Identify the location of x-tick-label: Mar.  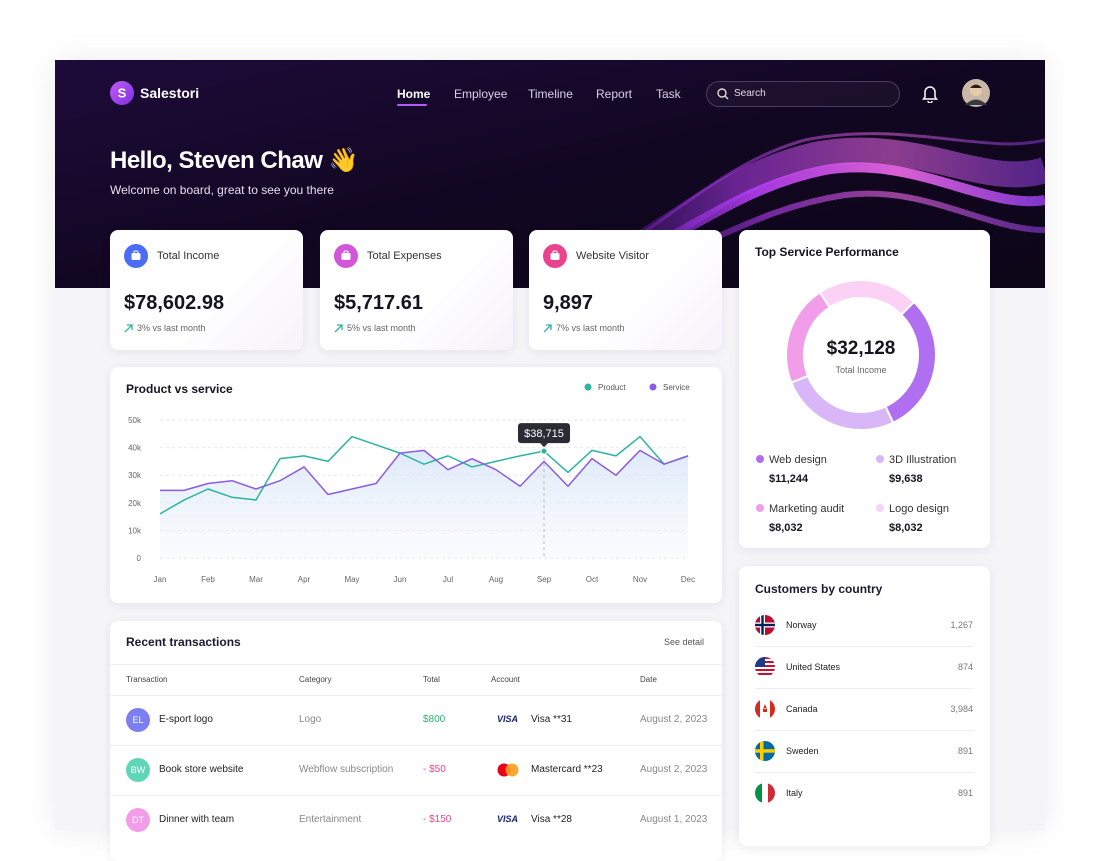
(256, 579).